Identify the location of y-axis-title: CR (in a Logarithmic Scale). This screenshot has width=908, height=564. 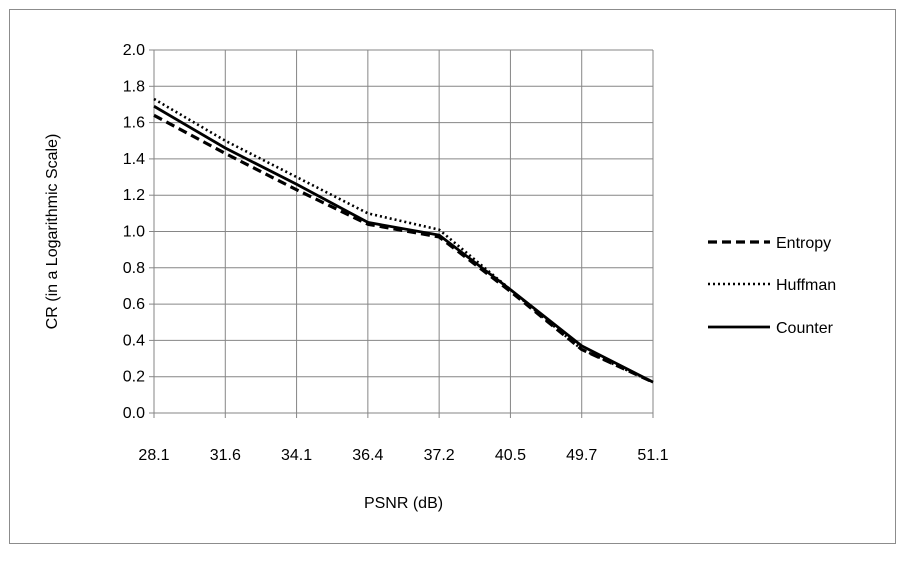
(52, 232).